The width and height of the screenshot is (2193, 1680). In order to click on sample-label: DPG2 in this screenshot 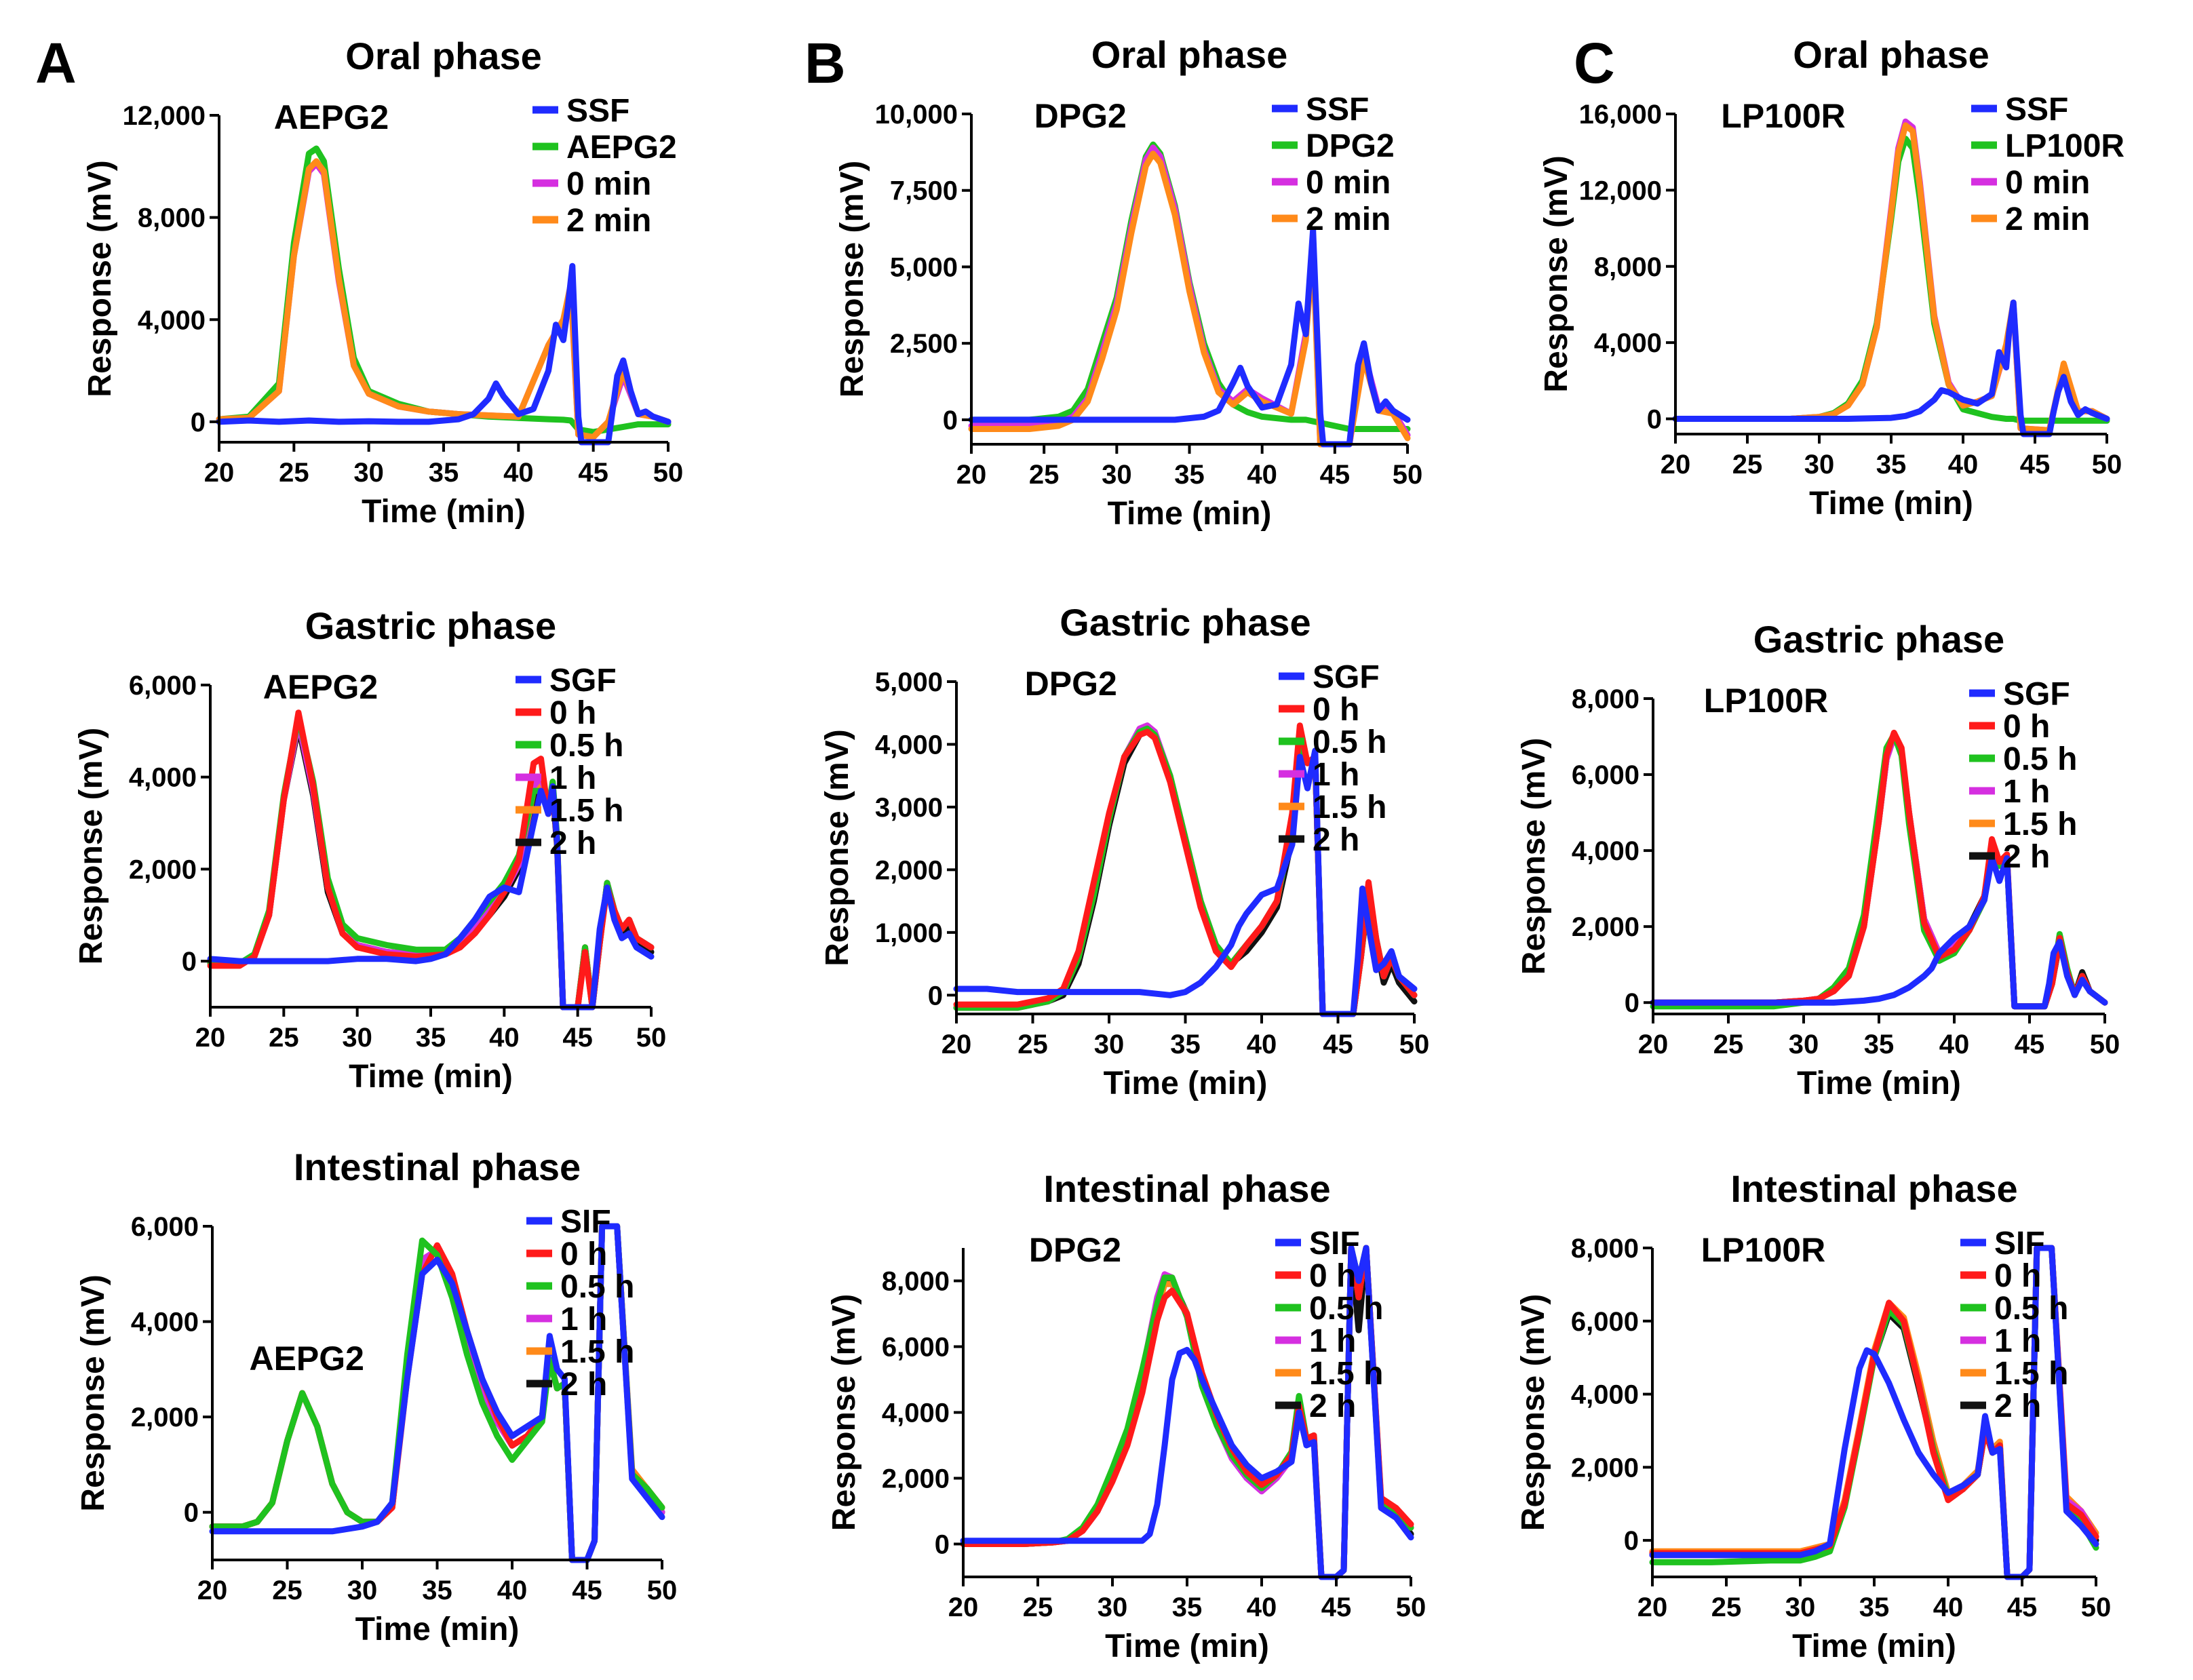, I will do `click(1071, 684)`.